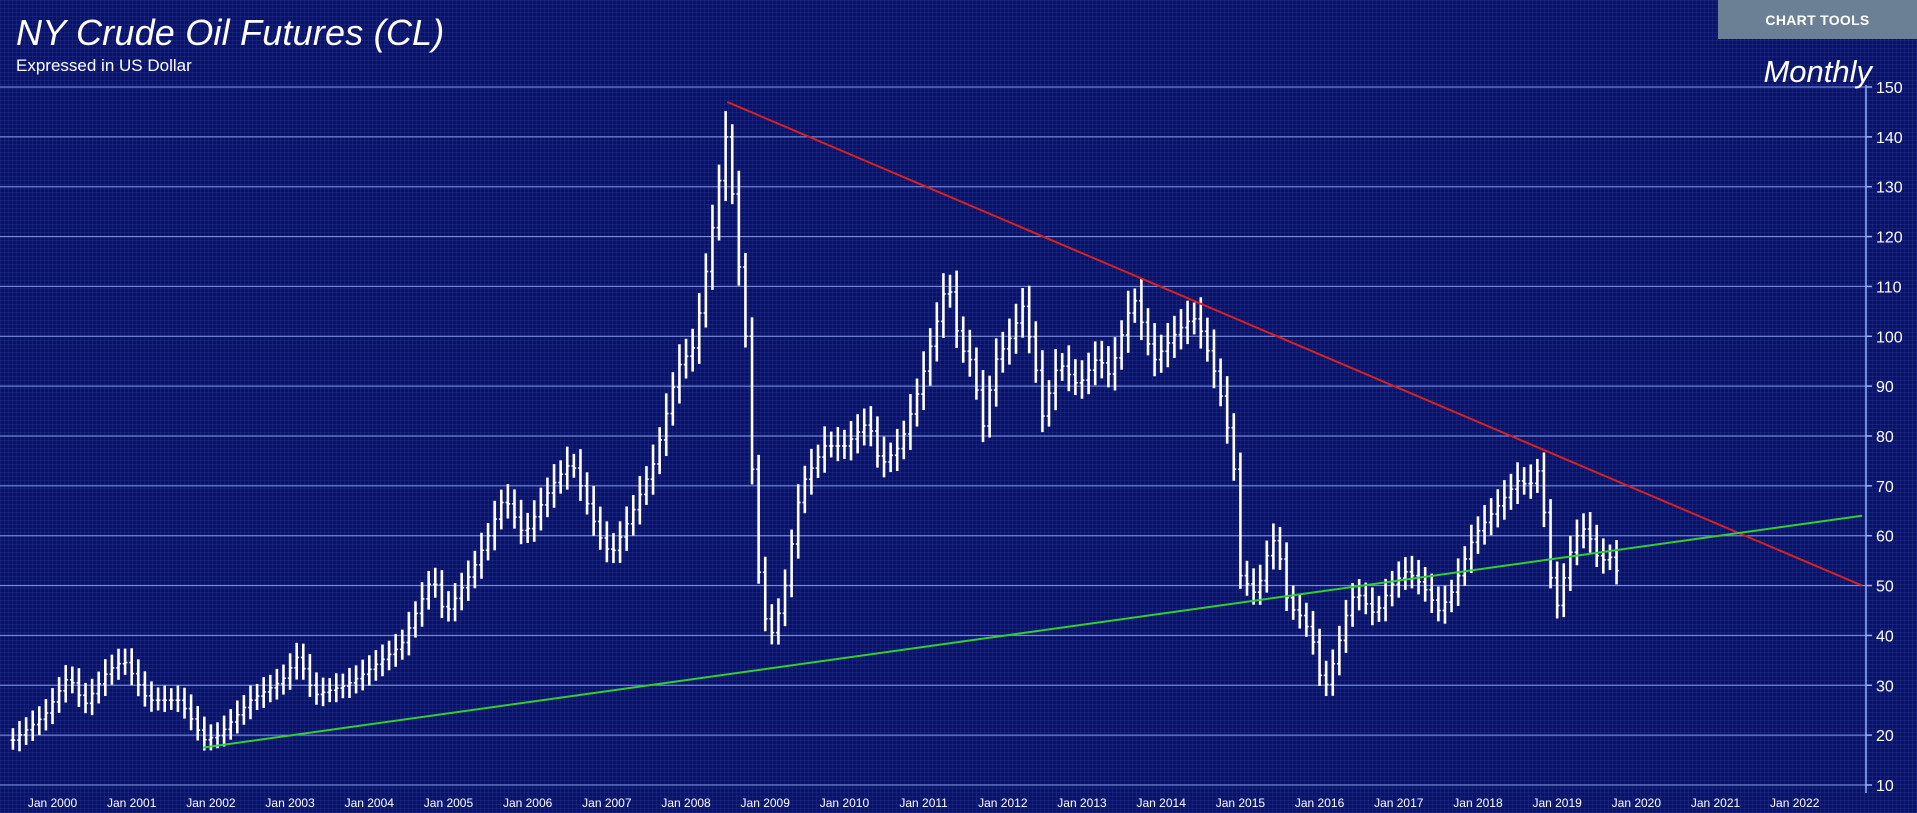 The width and height of the screenshot is (1917, 813). I want to click on y-tick-label-90: 90, so click(1885, 387).